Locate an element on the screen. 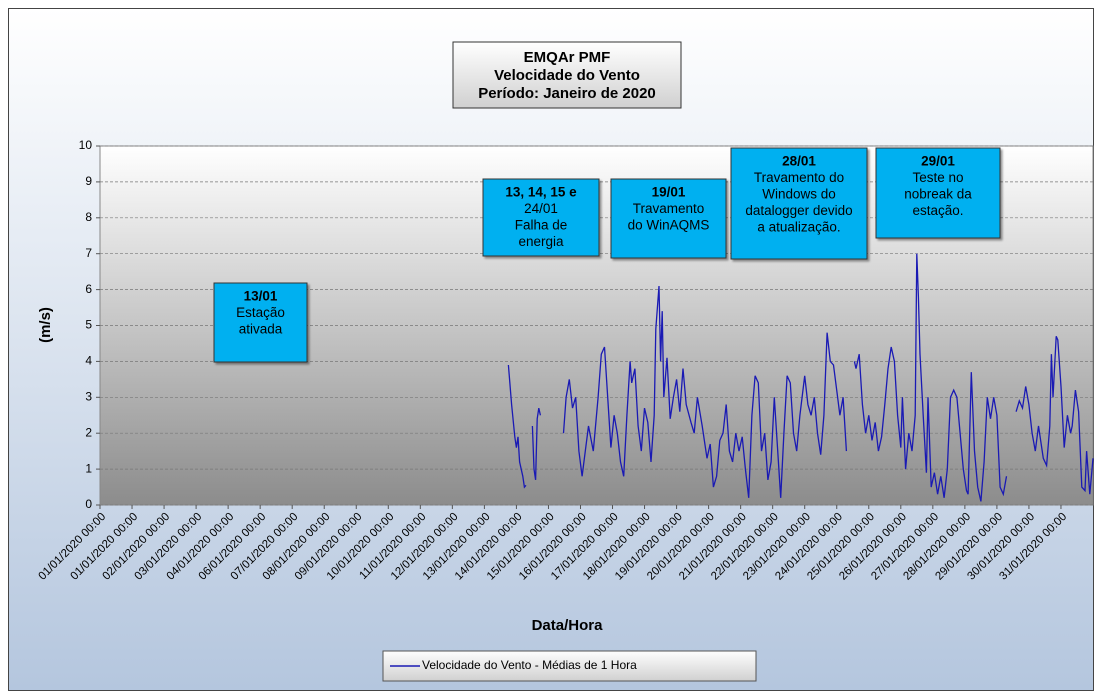 The height and width of the screenshot is (696, 1101). annotation-text: 13/01 is located at coordinates (261, 296).